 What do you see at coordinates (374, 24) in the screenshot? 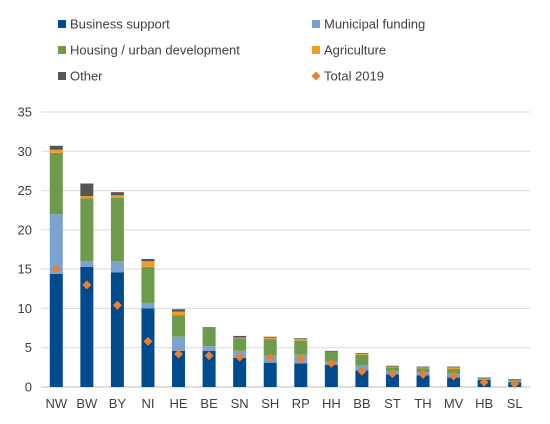
I see `legend-label: Municipal funding` at bounding box center [374, 24].